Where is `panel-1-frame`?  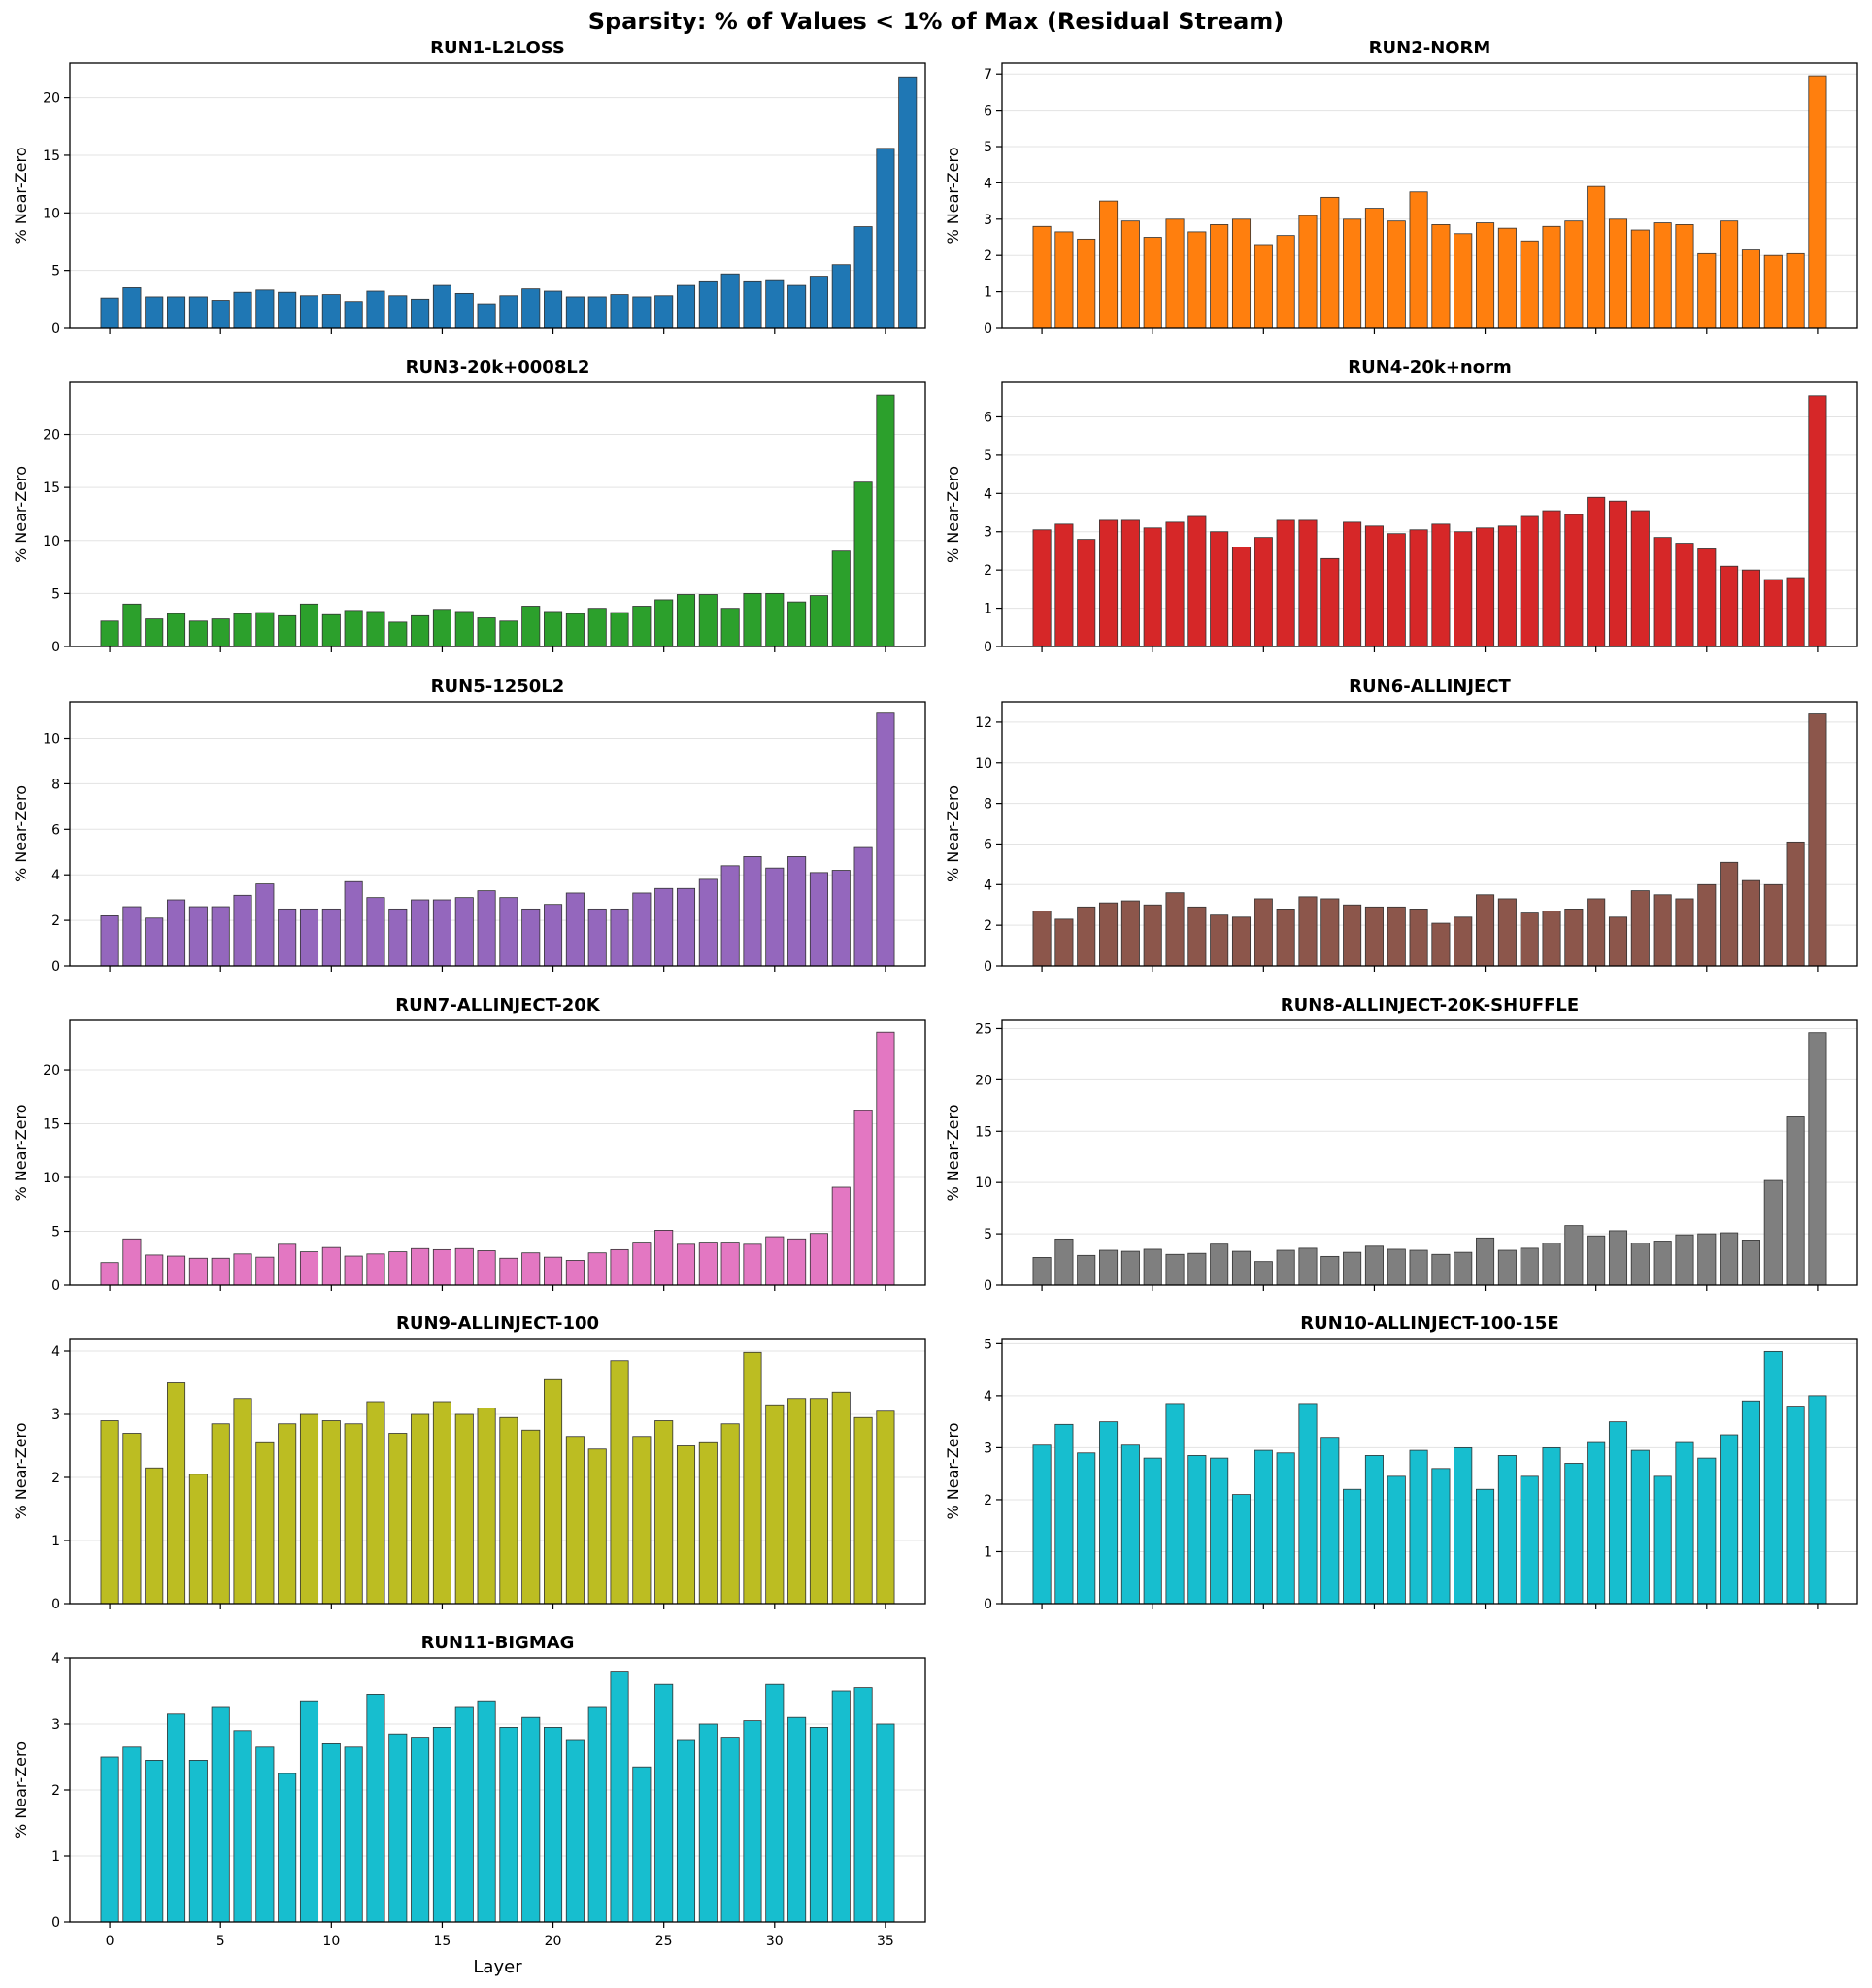
panel-1-frame is located at coordinates (497, 195).